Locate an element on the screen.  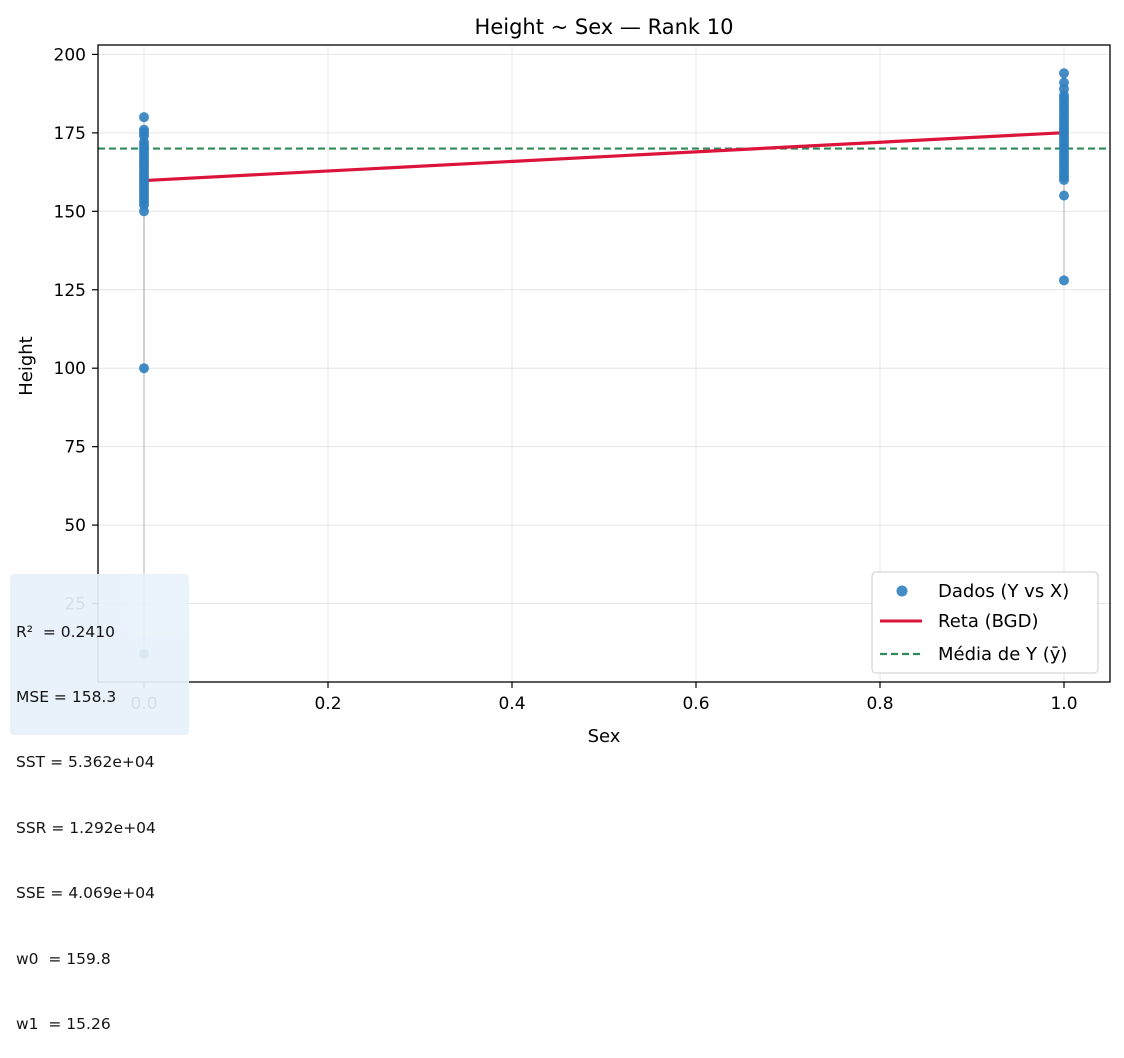
x-tick-label: 0.2 is located at coordinates (327, 704).